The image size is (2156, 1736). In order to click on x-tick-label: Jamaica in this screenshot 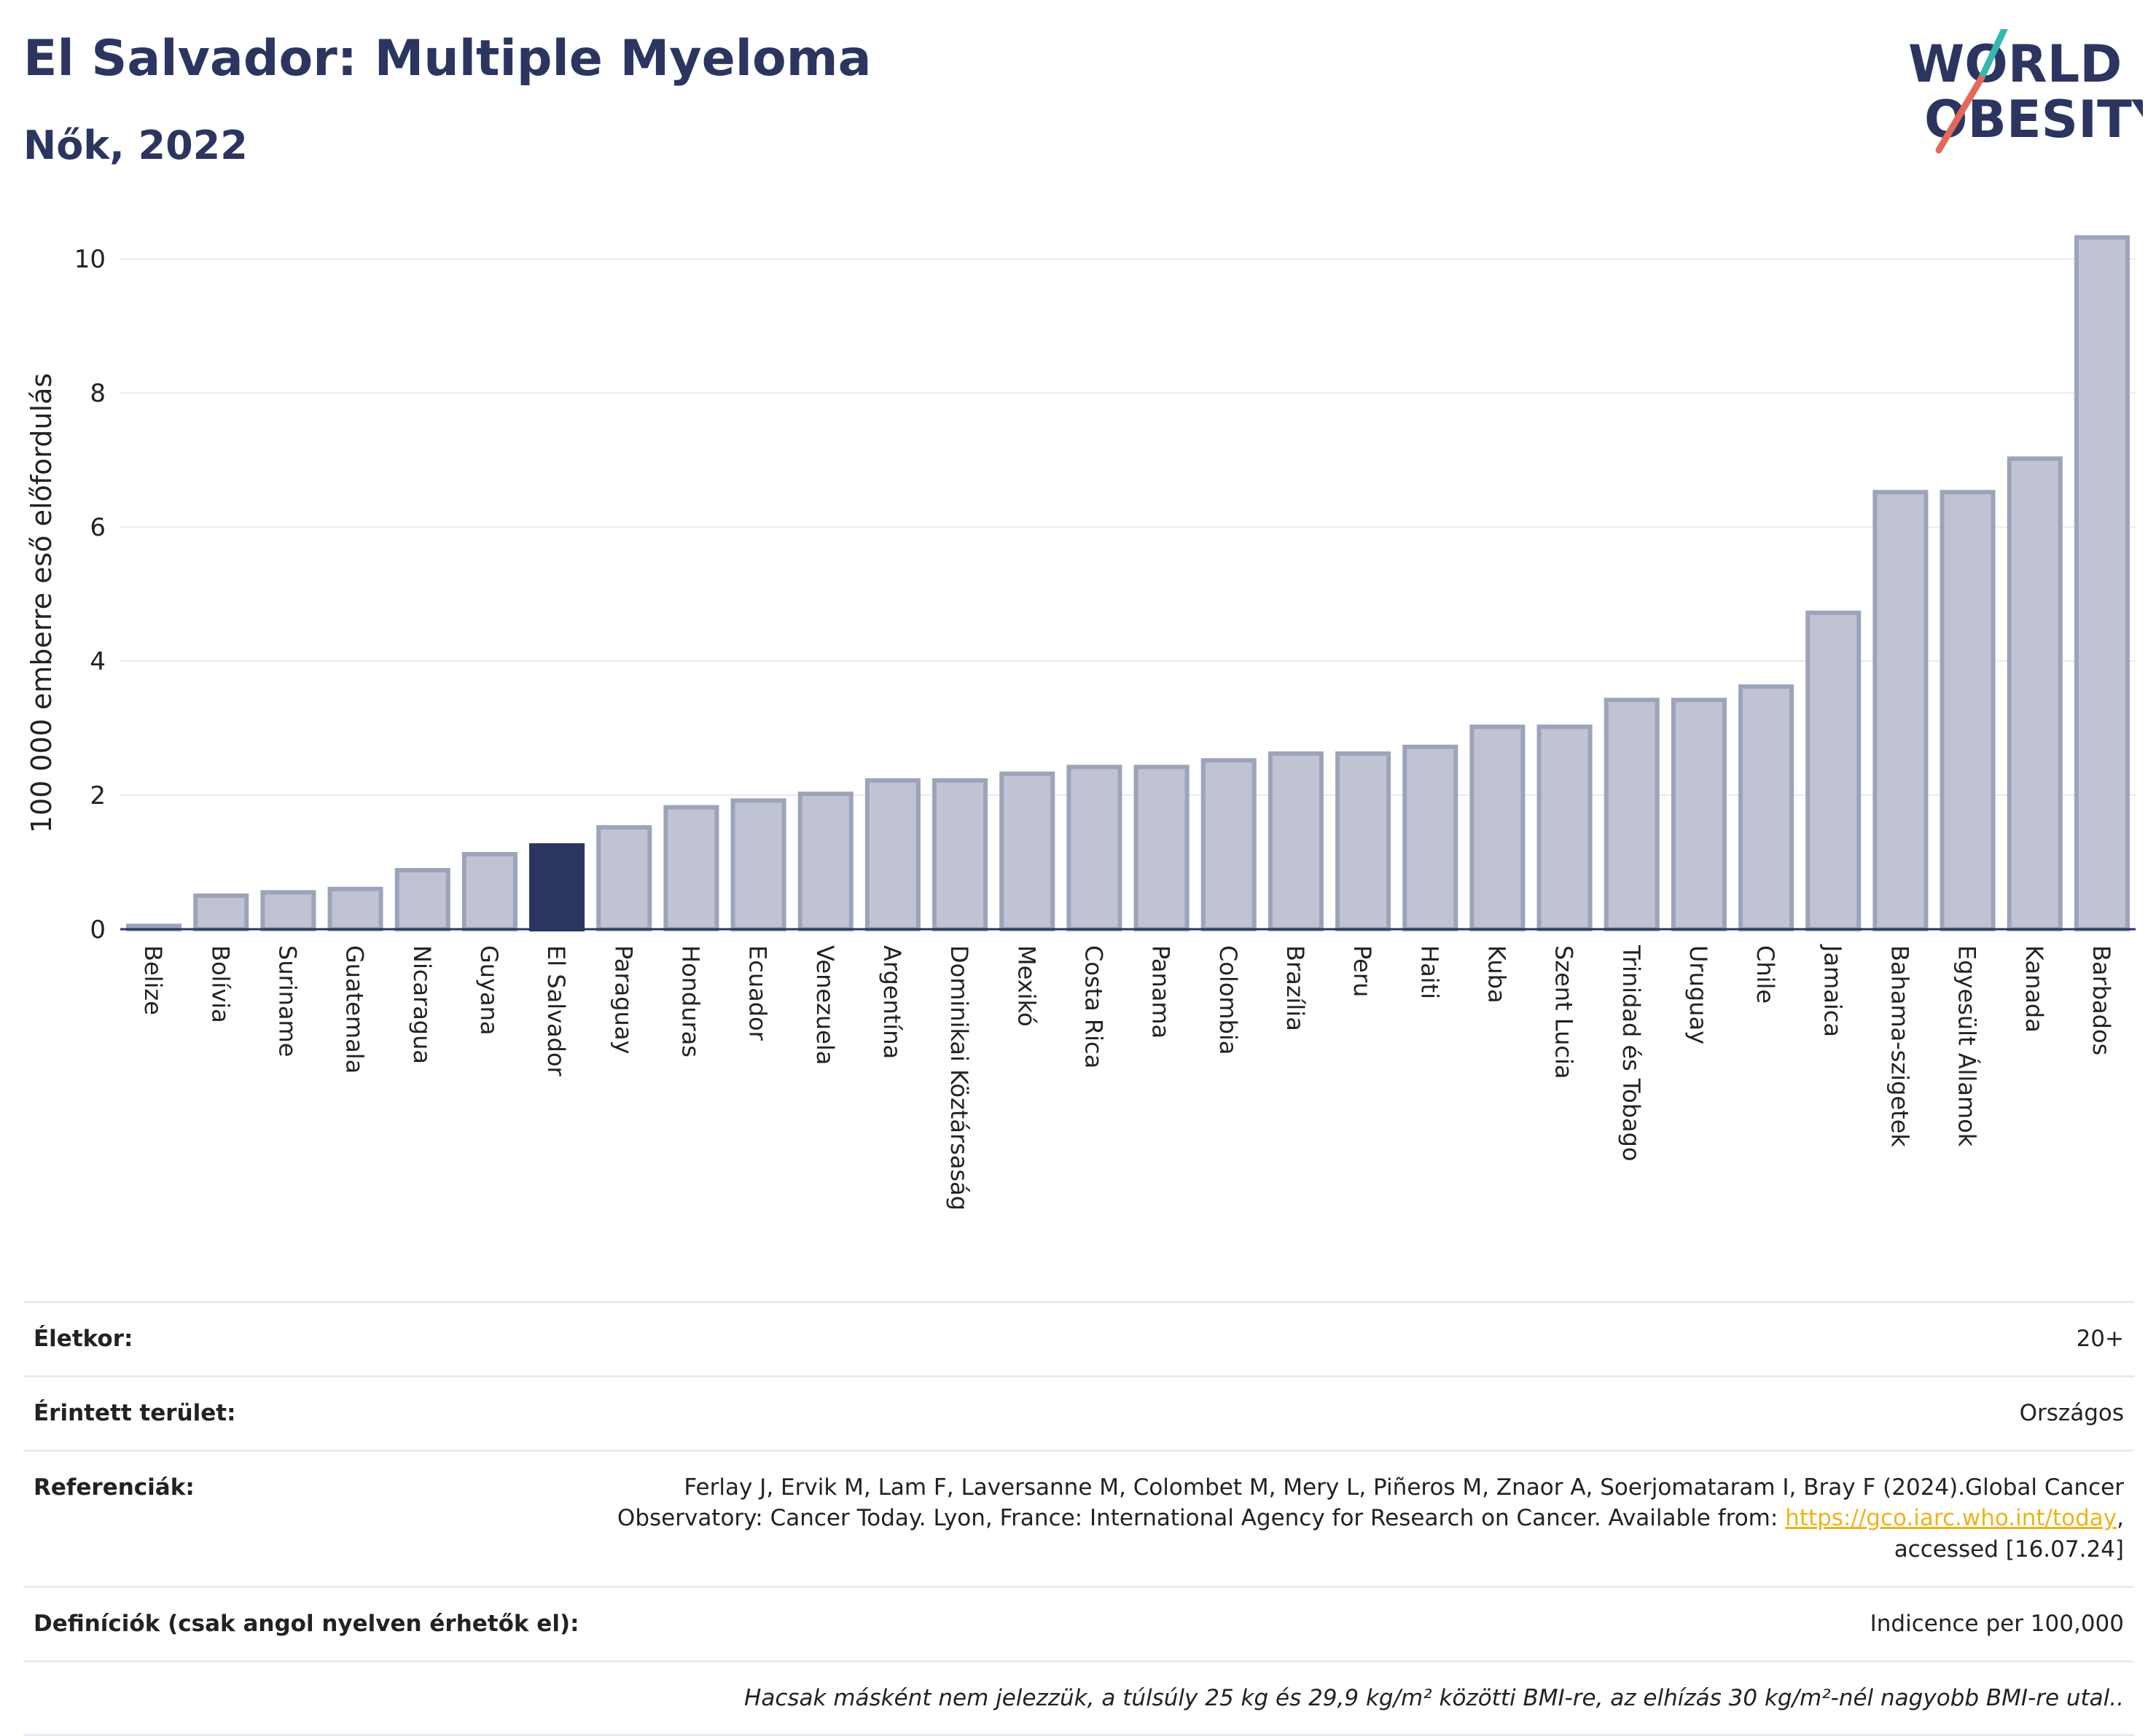, I will do `click(1833, 990)`.